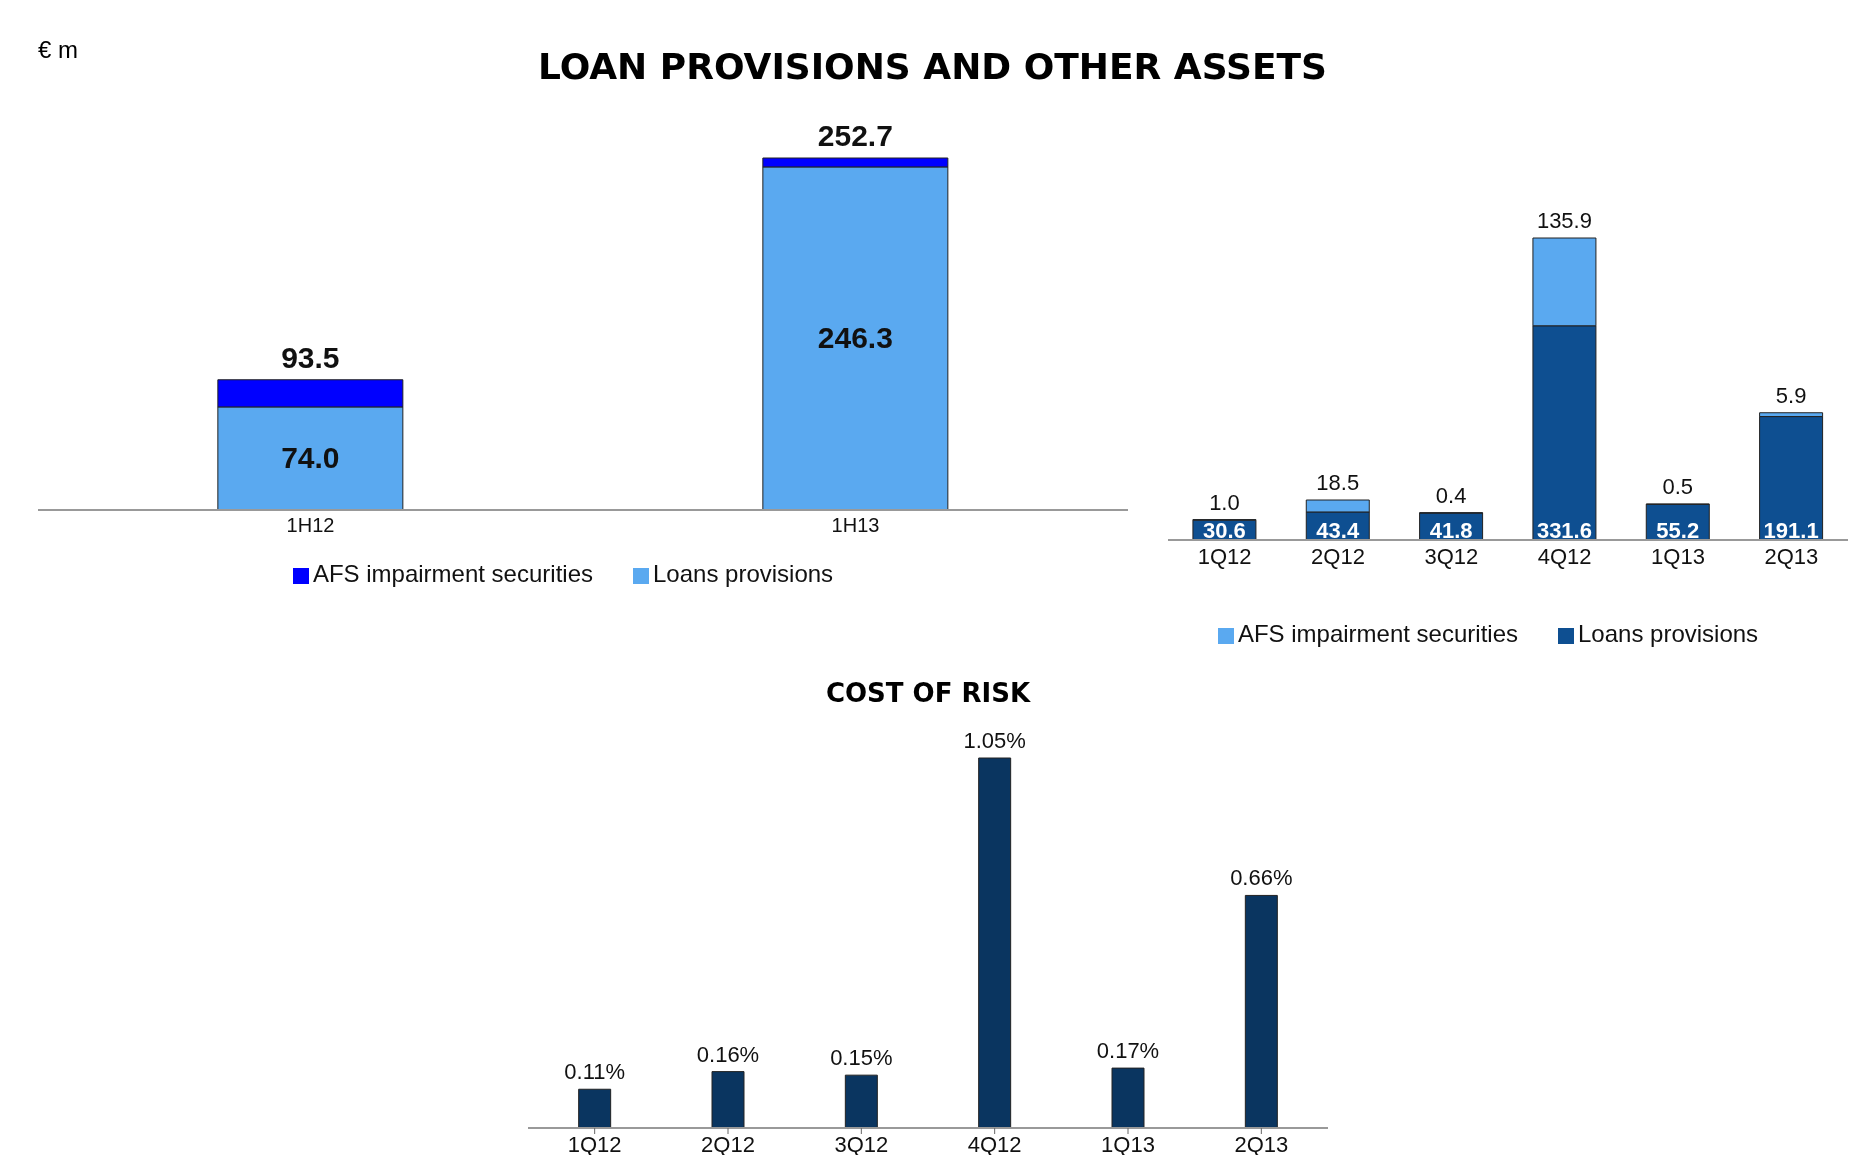 This screenshot has height=1155, width=1865. Describe the element at coordinates (310, 458) in the screenshot. I see `data-label: 74.0` at that location.